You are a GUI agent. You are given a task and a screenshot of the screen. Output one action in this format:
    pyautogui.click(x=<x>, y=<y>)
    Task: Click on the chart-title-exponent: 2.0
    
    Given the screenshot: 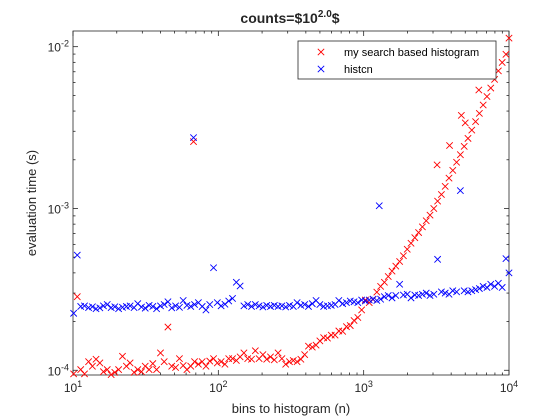 What is the action you would take?
    pyautogui.click(x=325, y=14)
    